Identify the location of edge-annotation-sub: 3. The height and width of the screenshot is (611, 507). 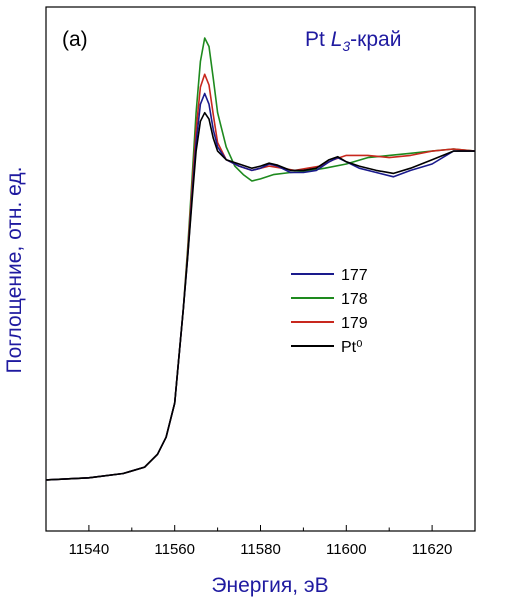
(346, 46).